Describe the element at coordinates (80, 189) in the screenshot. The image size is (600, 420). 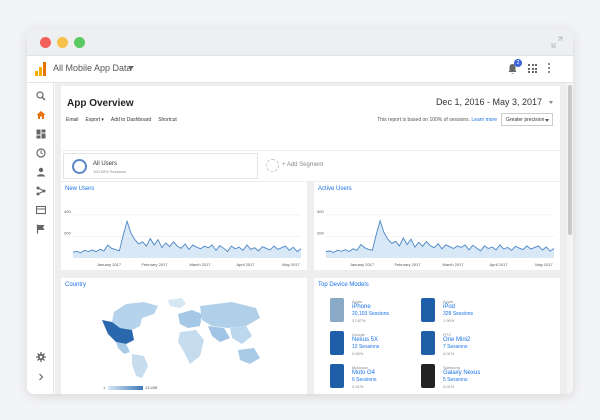
I see `new-users-title: New Users` at that location.